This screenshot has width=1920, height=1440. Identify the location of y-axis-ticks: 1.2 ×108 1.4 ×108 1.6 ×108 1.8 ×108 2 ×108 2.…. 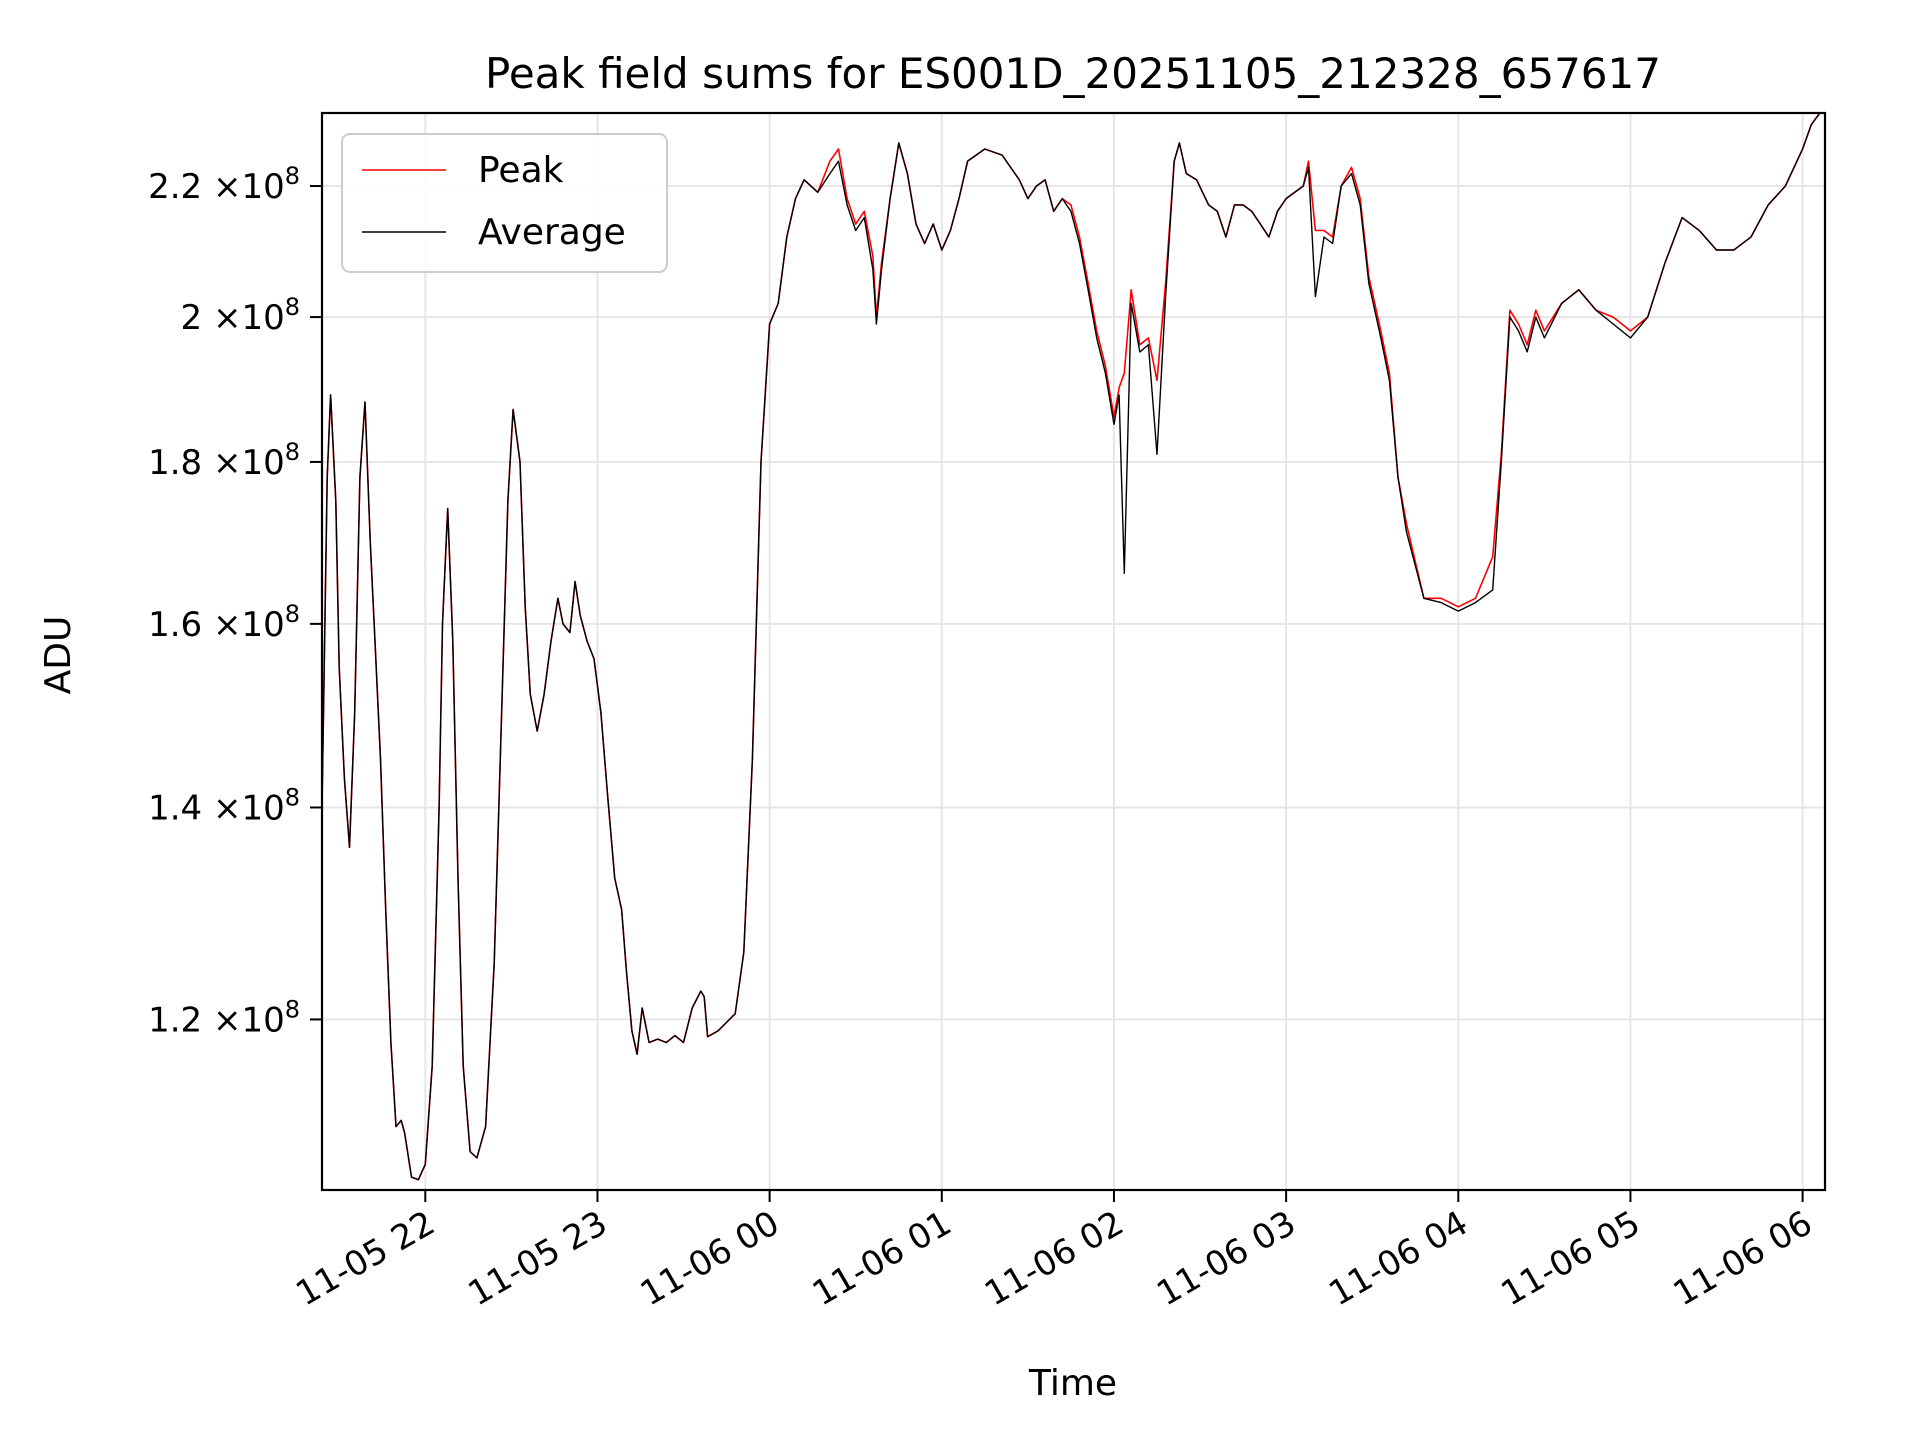
(235, 601).